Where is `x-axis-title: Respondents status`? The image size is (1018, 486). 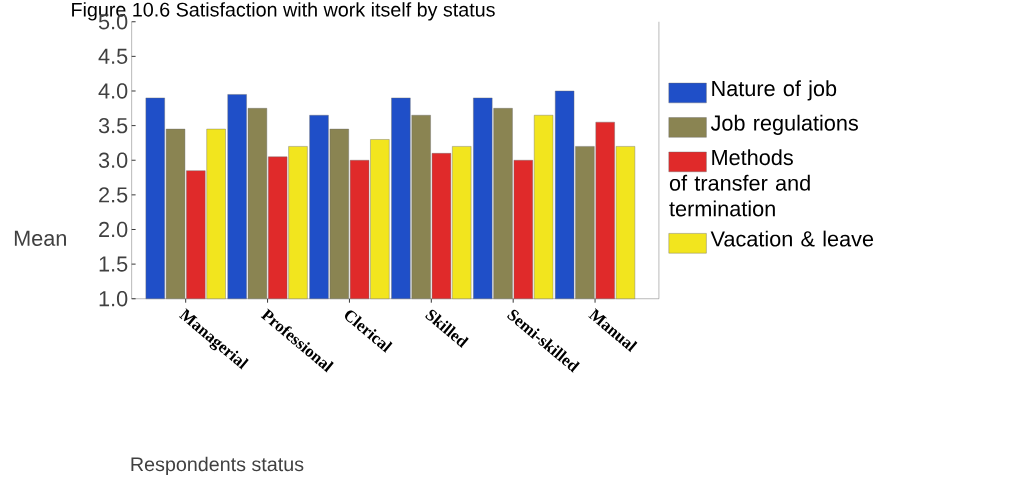 x-axis-title: Respondents status is located at coordinates (217, 466).